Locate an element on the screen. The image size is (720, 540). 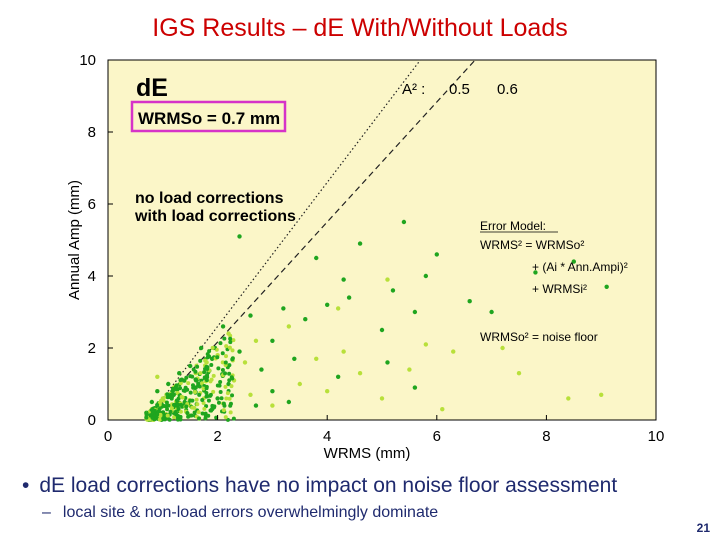
y-tick-label: 4 is located at coordinates (92, 276).